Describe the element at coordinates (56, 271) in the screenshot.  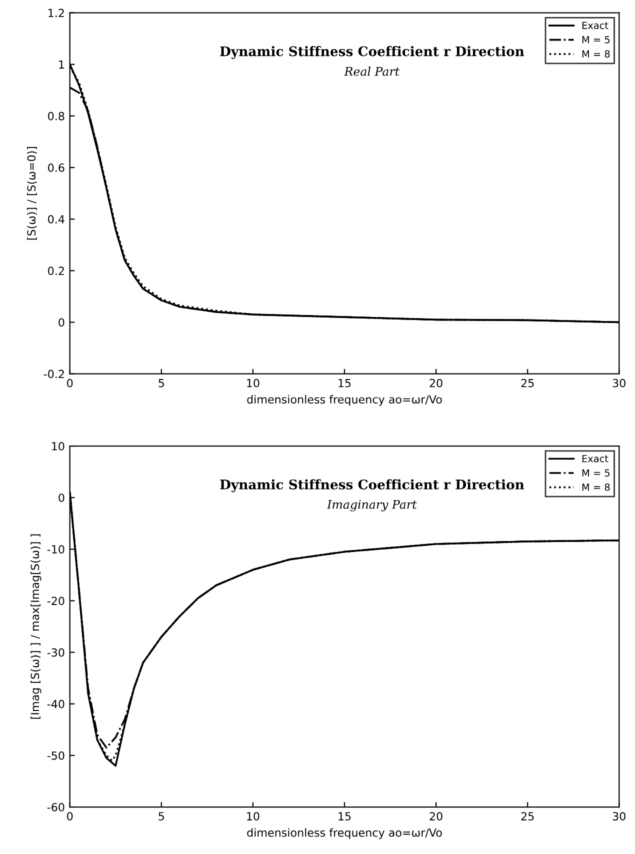
I see `y-tick-label: 0.2` at that location.